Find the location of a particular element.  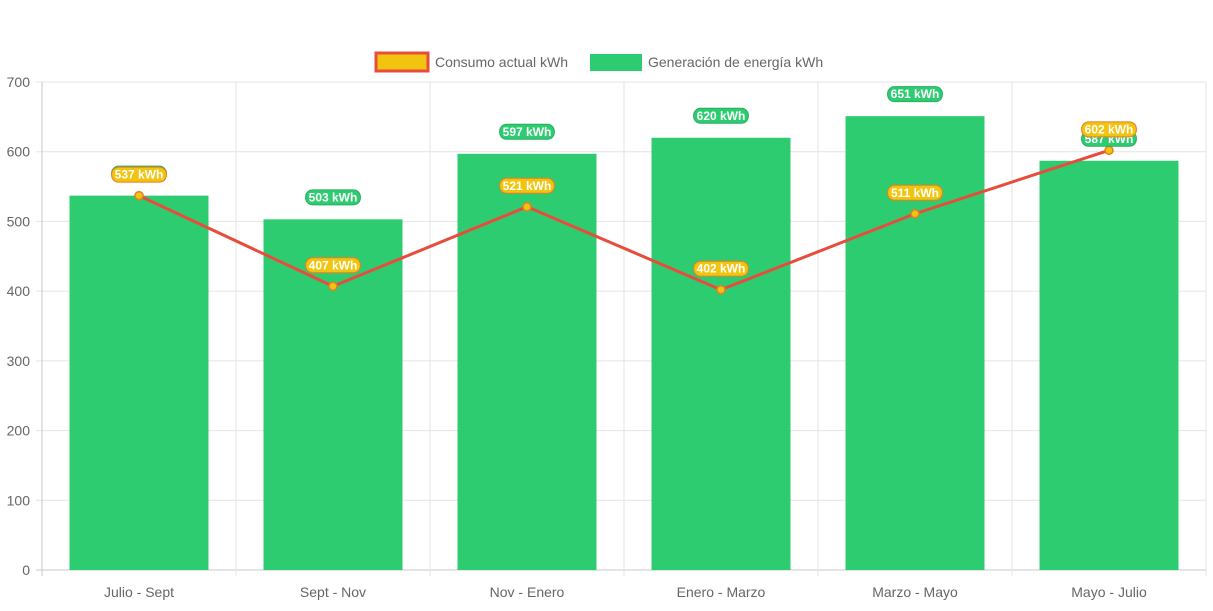

y-tick-label: 400 is located at coordinates (19, 291).